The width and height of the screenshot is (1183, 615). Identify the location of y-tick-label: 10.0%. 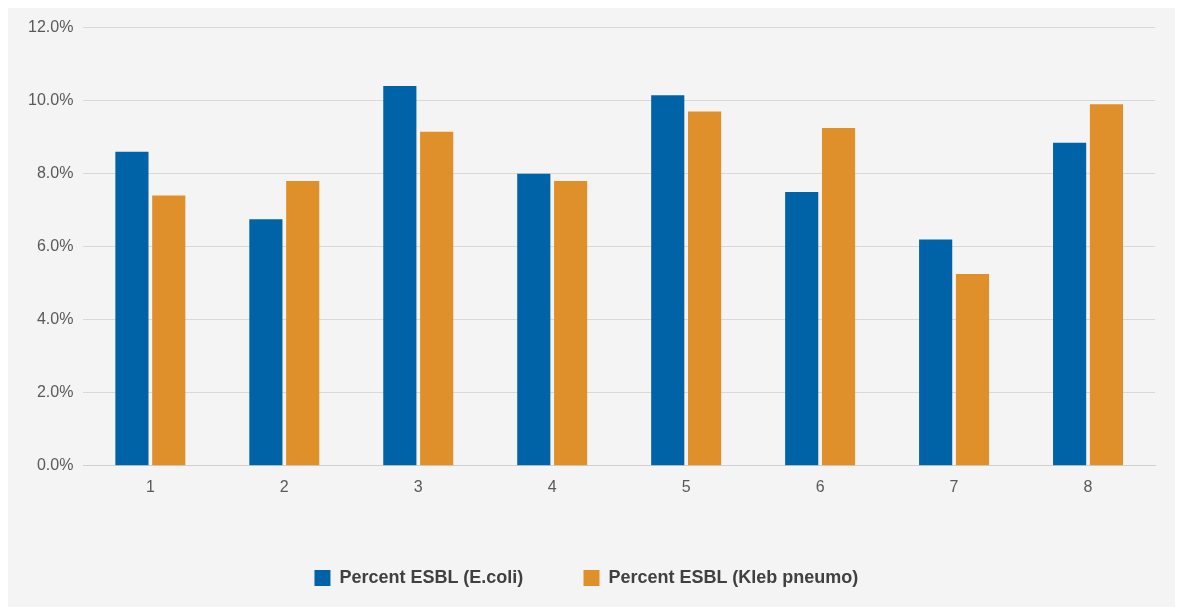
(50, 100).